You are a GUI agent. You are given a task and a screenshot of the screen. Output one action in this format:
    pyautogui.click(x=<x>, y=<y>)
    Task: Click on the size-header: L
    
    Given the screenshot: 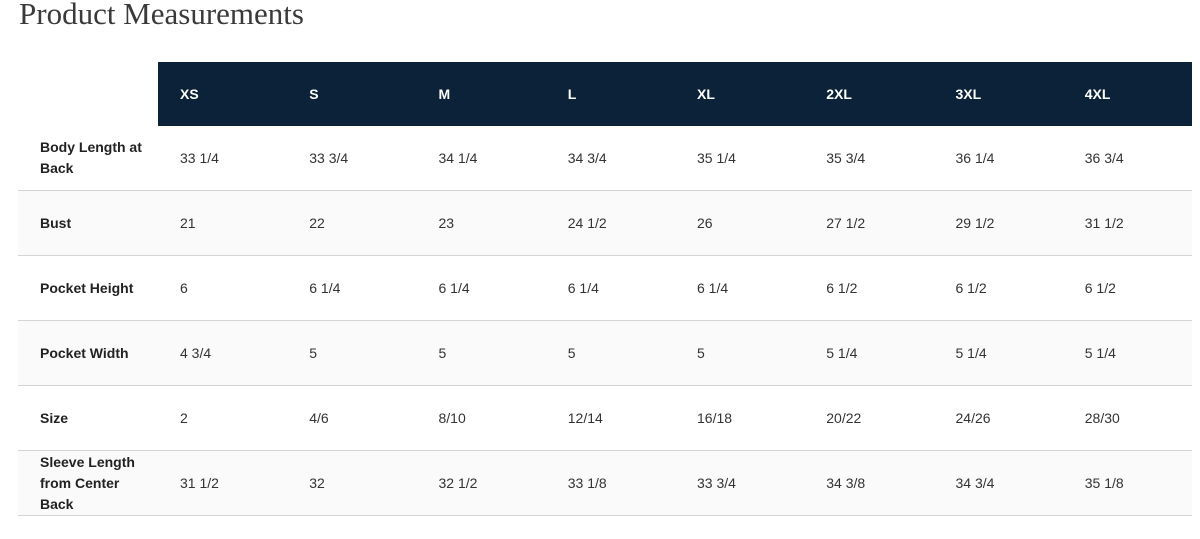 What is the action you would take?
    pyautogui.click(x=610, y=94)
    